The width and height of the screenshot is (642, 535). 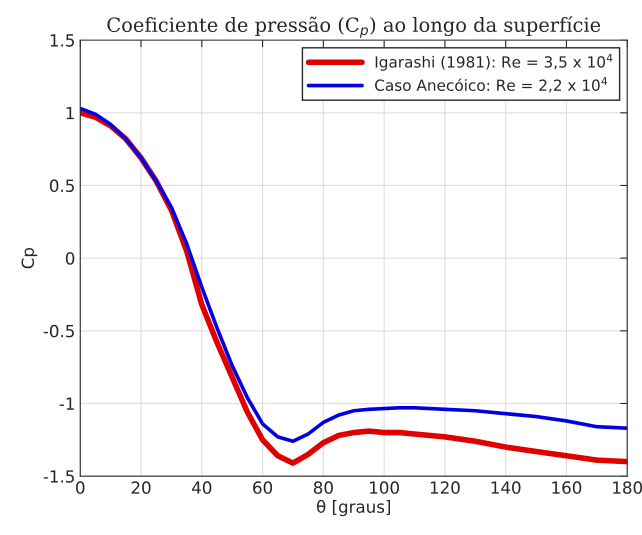 What do you see at coordinates (491, 85) in the screenshot?
I see `legend-label: Caso Anecóico: Re = 2,2 x 10$^{4}$` at bounding box center [491, 85].